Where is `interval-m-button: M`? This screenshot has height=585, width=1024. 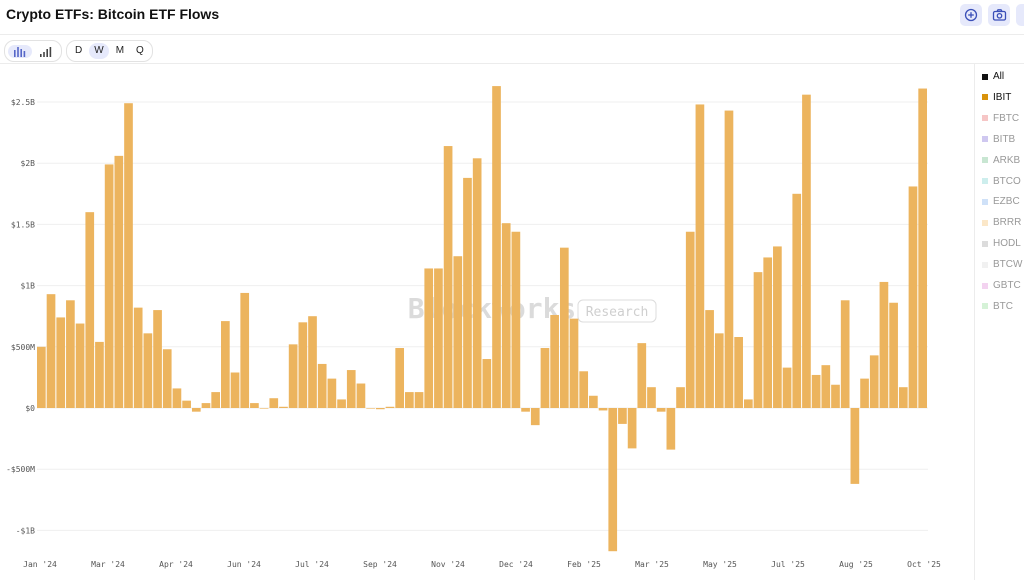
interval-m-button: M is located at coordinates (120, 50).